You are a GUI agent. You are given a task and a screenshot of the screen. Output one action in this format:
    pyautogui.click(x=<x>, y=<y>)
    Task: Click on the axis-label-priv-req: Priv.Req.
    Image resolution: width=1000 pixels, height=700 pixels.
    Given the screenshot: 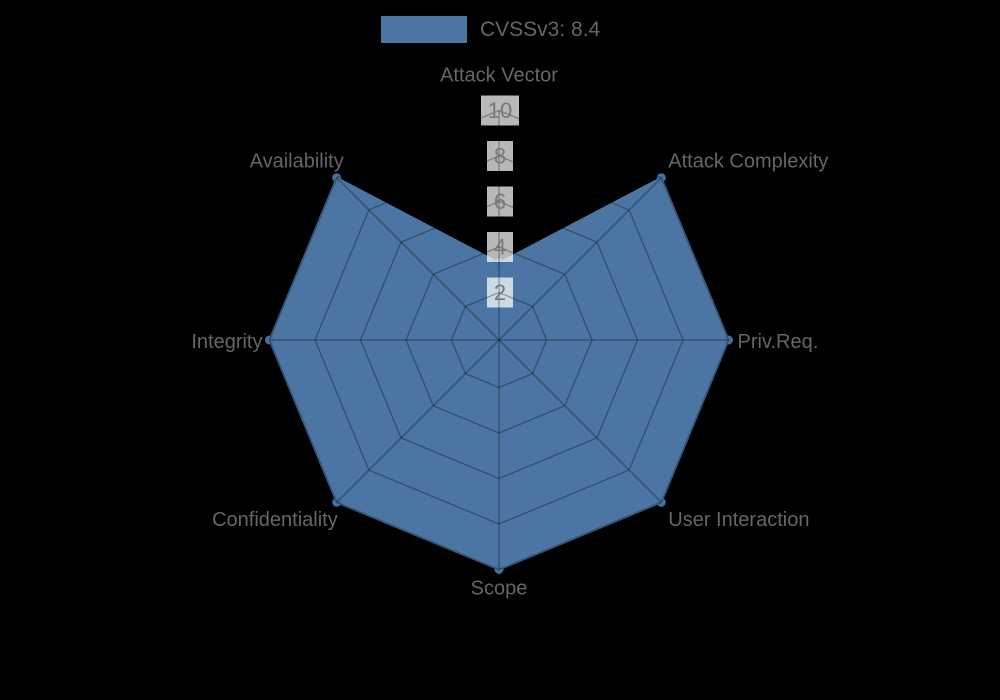 What is the action you would take?
    pyautogui.click(x=778, y=342)
    